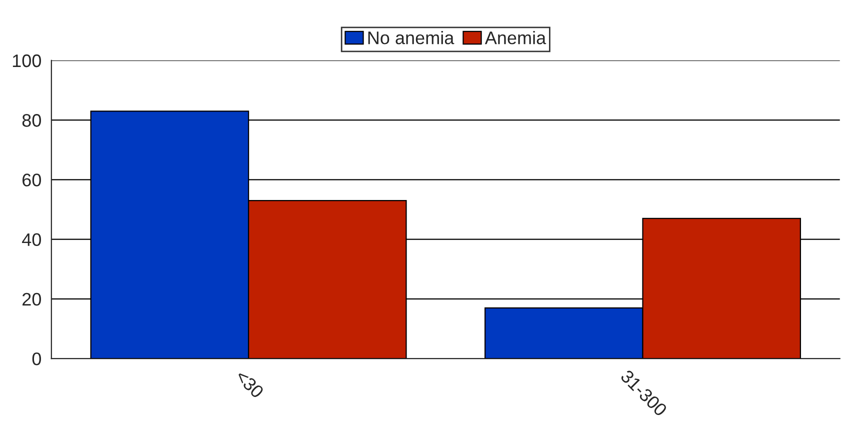 The width and height of the screenshot is (857, 432). What do you see at coordinates (31, 180) in the screenshot?
I see `y-tick-label: 60` at bounding box center [31, 180].